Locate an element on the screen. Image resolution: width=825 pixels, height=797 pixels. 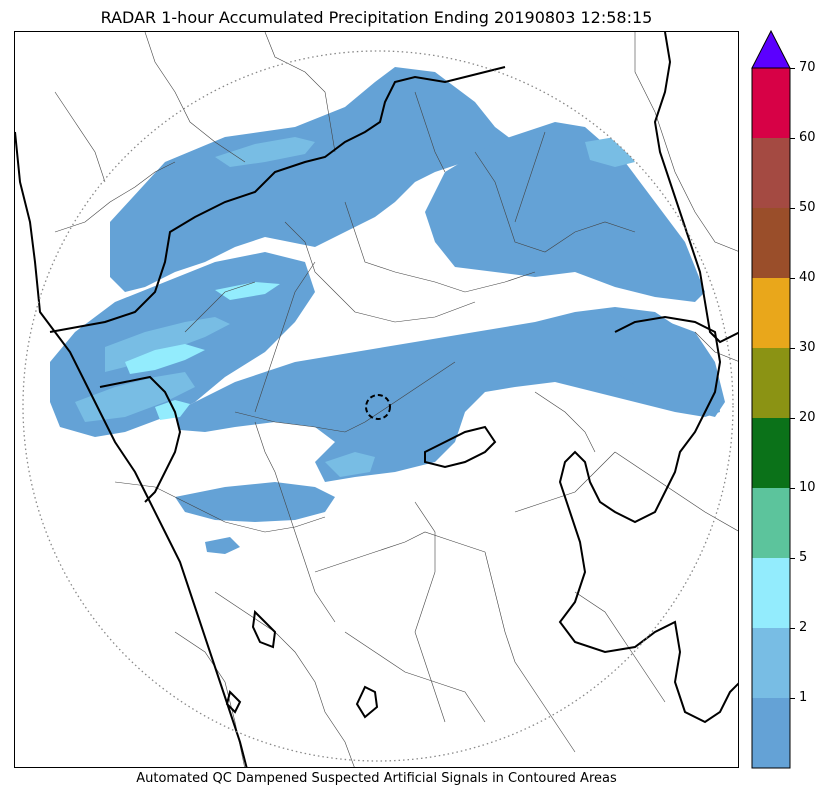
colorbar-tick-label: 70 is located at coordinates (807, 67).